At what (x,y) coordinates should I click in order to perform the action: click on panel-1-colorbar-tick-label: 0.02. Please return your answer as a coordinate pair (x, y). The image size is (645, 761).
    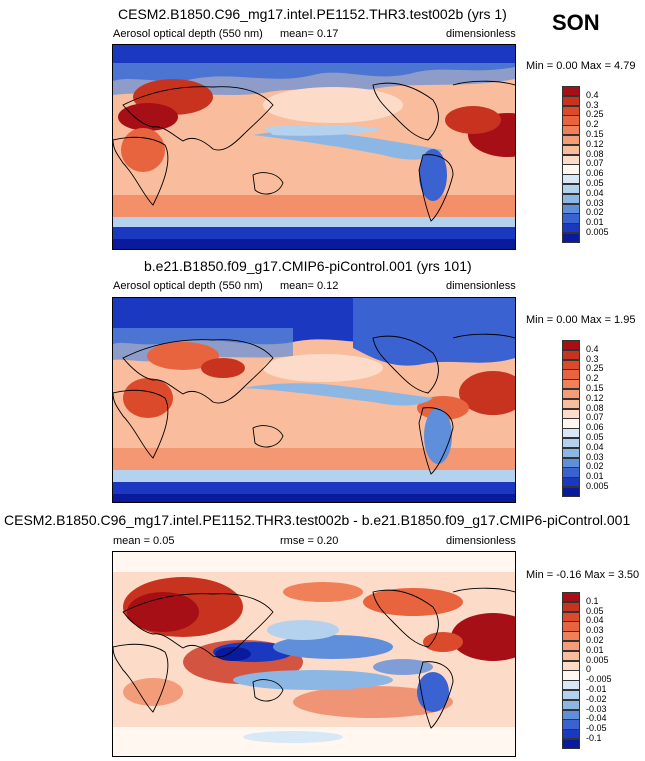
    Looking at the image, I should click on (595, 212).